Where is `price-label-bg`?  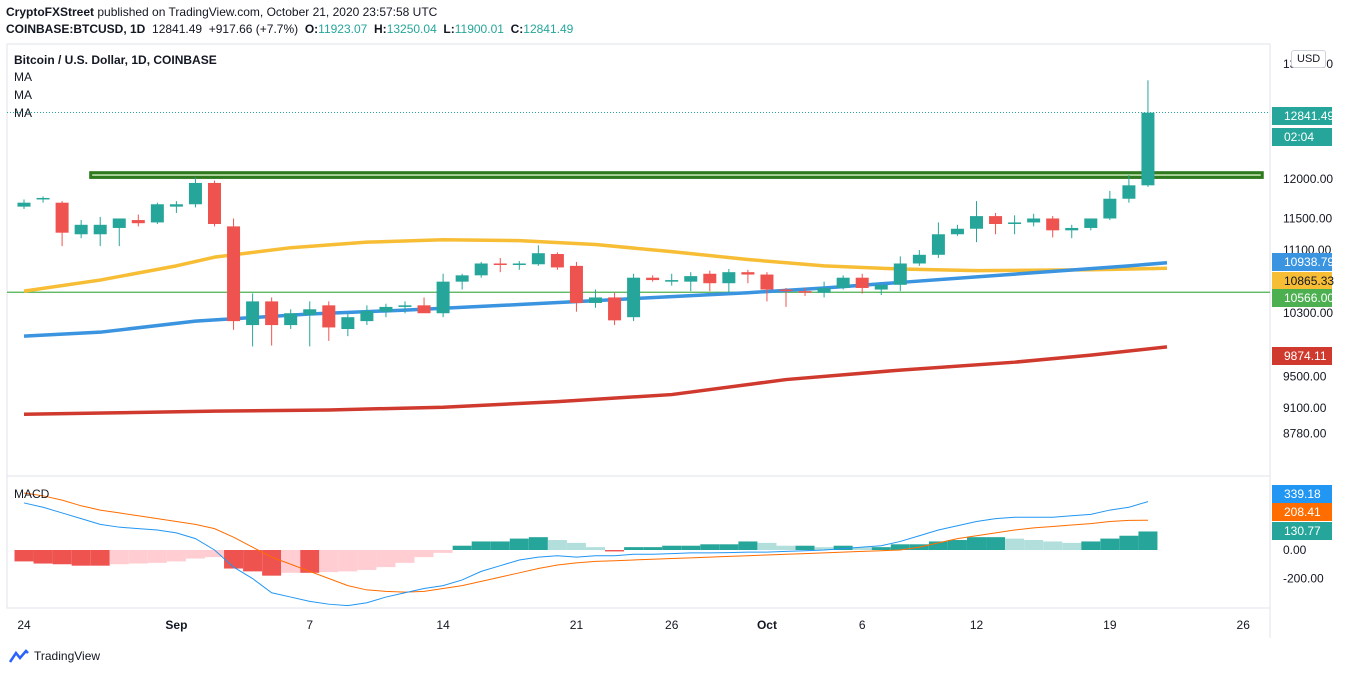 price-label-bg is located at coordinates (1302, 281).